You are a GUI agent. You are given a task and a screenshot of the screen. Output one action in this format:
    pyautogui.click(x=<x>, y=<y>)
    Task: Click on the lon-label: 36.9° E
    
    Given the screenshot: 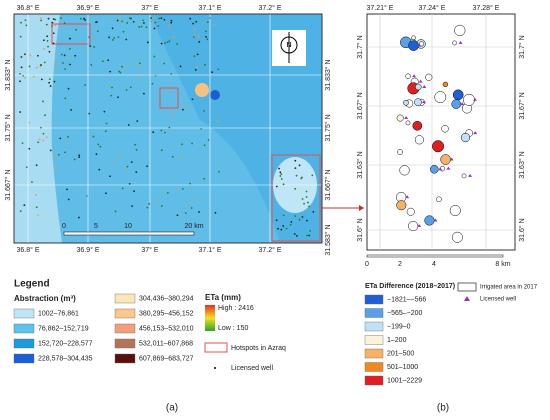 What is the action you would take?
    pyautogui.click(x=87, y=250)
    